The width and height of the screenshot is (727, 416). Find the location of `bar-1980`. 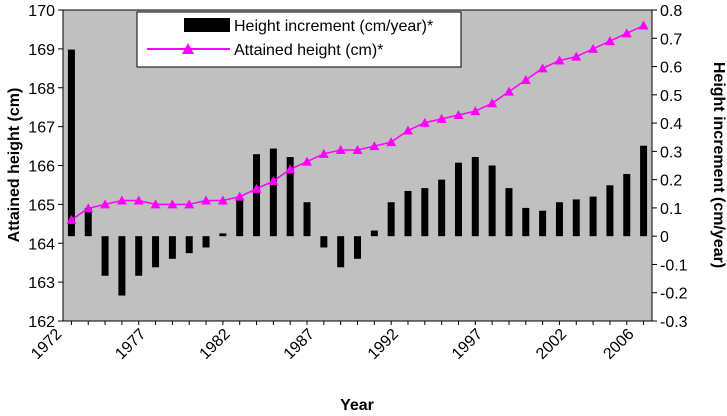

bar-1980 is located at coordinates (189, 245).